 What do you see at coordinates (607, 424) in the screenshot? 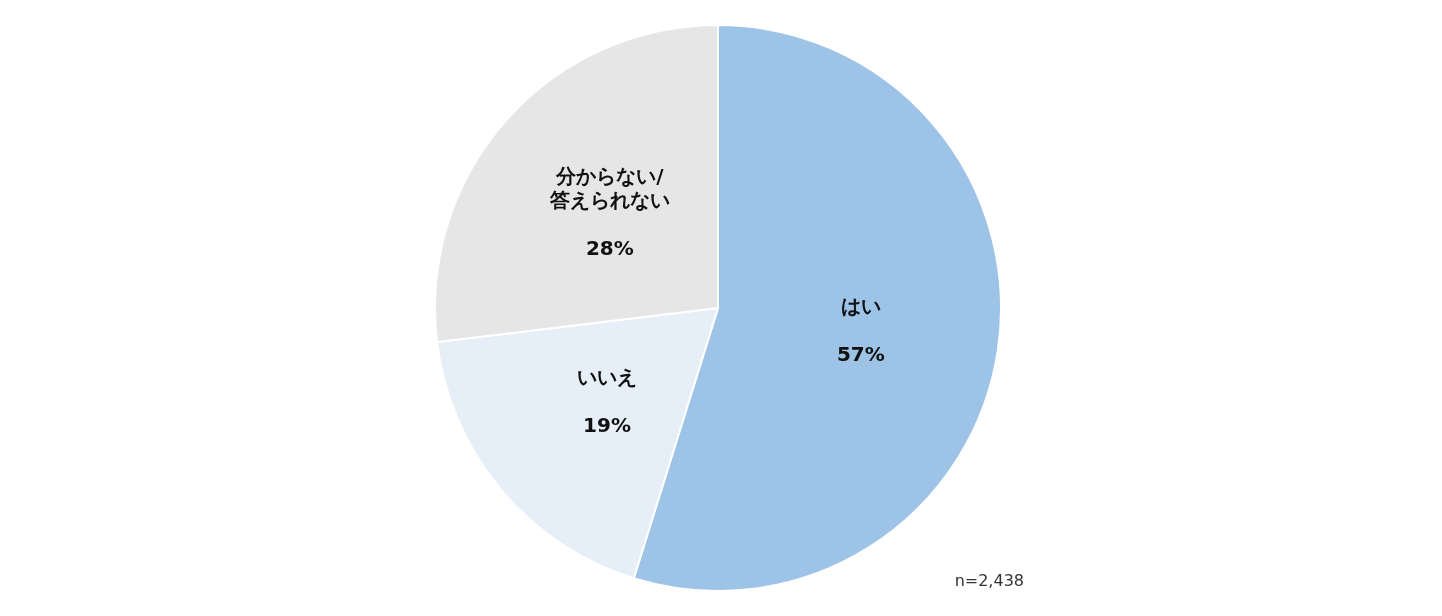
I see `data-label: 19%` at bounding box center [607, 424].